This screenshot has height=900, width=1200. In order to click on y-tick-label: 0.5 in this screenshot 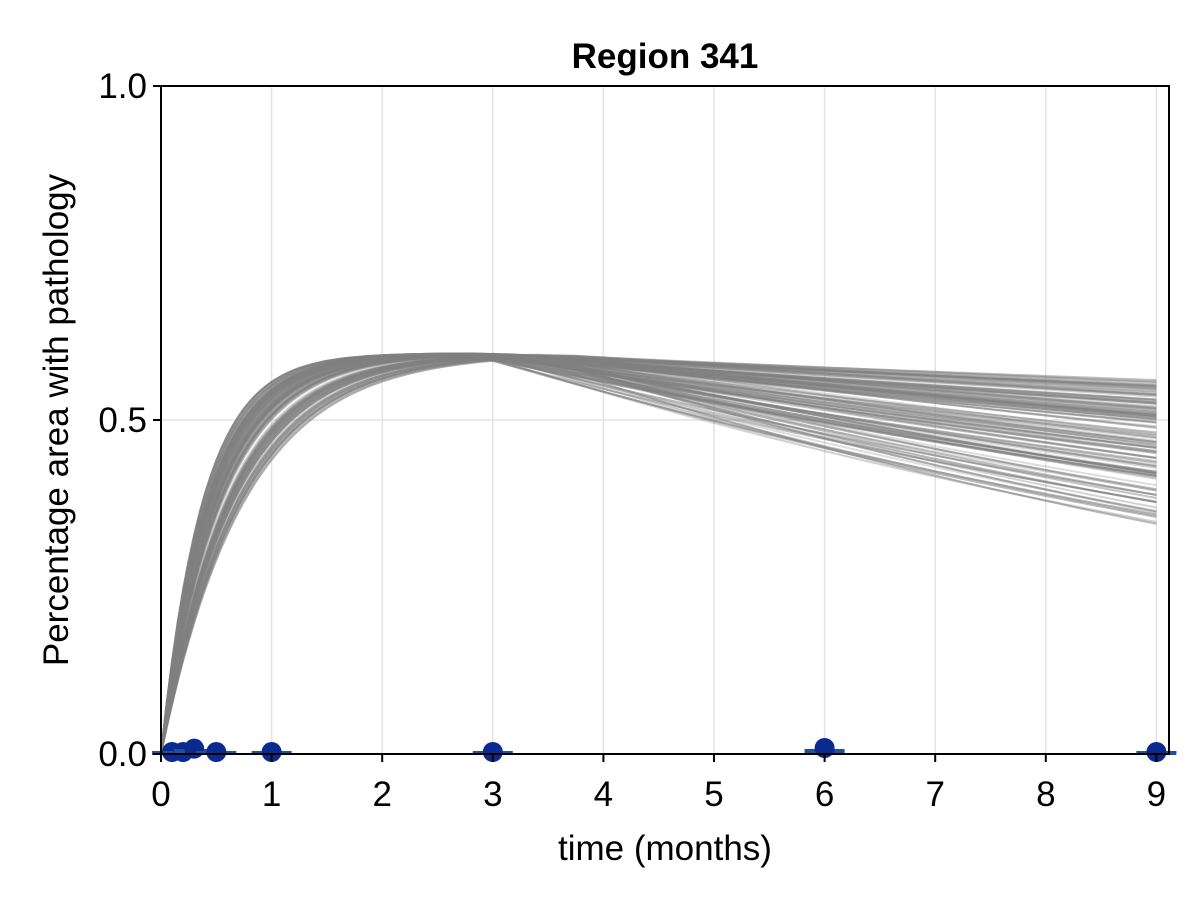, I will do `click(122, 420)`.